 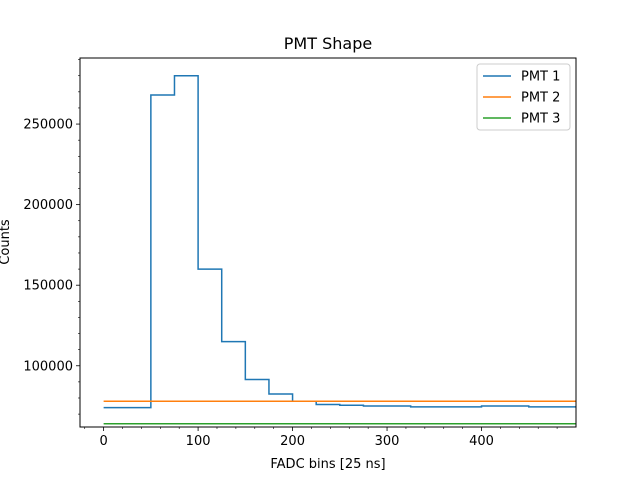 What do you see at coordinates (328, 43) in the screenshot?
I see `chart-title: PMT Shape` at bounding box center [328, 43].